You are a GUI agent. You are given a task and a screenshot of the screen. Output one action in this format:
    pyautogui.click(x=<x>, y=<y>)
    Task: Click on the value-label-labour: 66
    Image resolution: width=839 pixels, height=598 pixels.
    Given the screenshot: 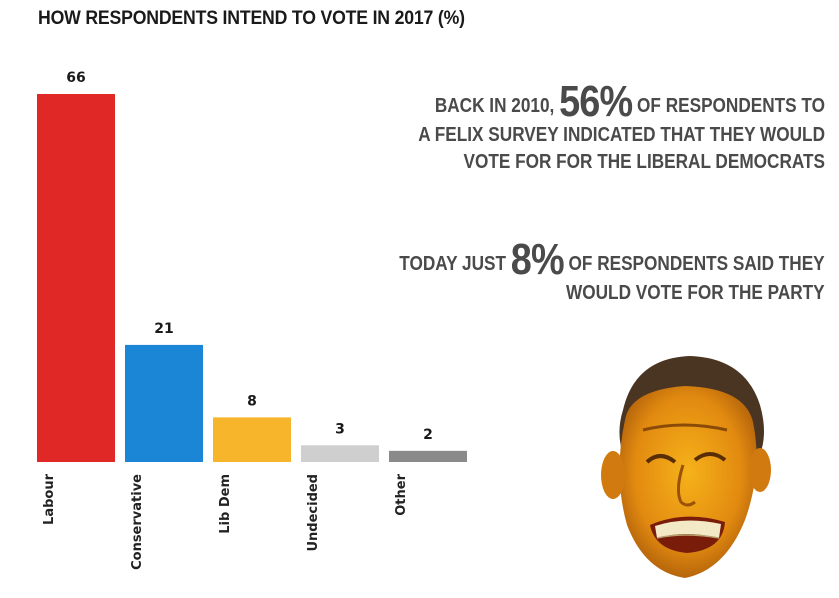 What is the action you would take?
    pyautogui.click(x=75, y=78)
    